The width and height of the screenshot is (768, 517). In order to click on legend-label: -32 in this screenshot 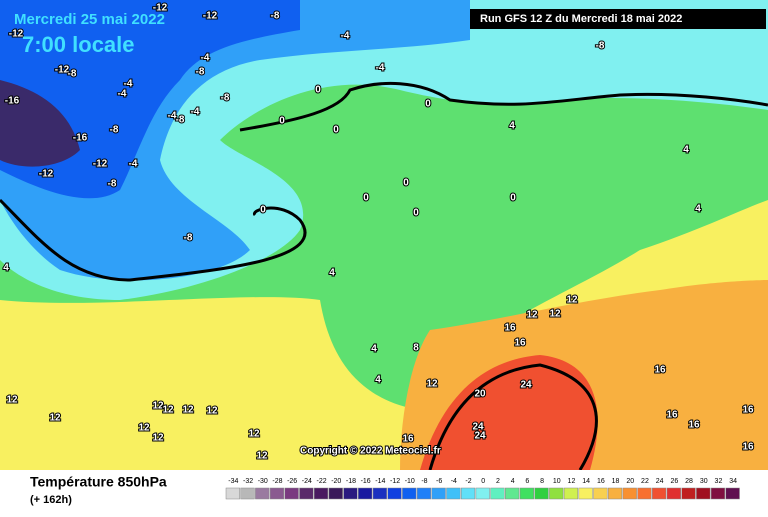, I will do `click(248, 481)`.